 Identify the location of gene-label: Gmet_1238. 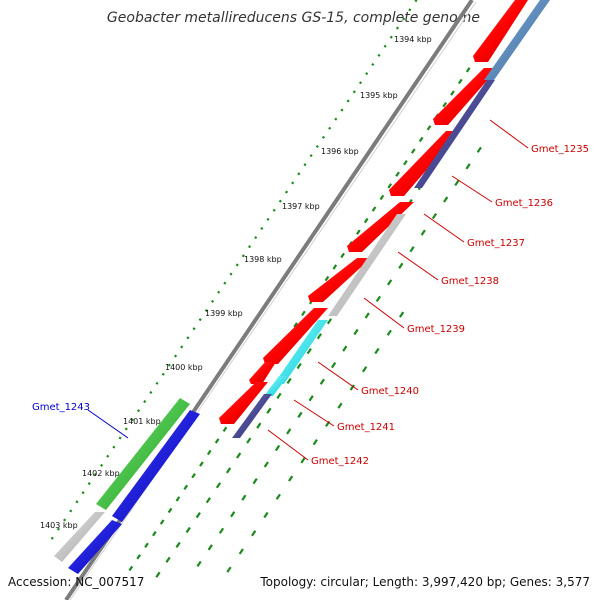
(470, 281).